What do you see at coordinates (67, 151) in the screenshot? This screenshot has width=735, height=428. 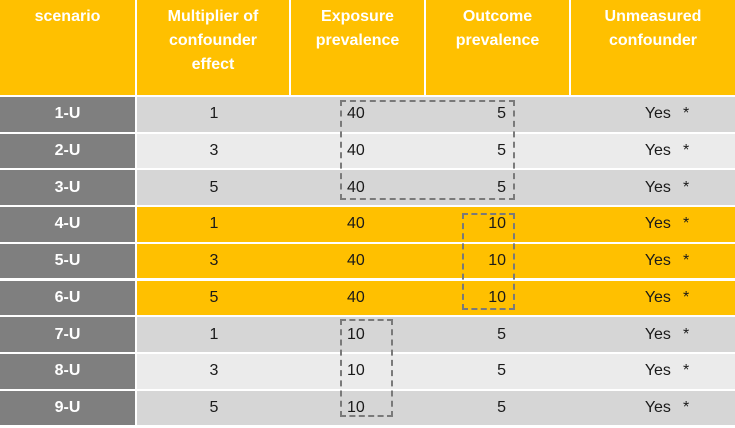 I see `scenario-cell: 2-U` at bounding box center [67, 151].